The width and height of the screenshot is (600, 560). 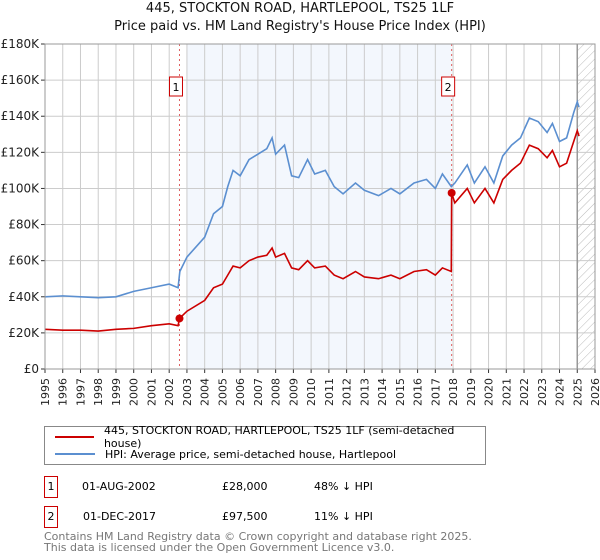 What do you see at coordinates (119, 486) in the screenshot?
I see `transaction-date: 01-AUG-2002` at bounding box center [119, 486].